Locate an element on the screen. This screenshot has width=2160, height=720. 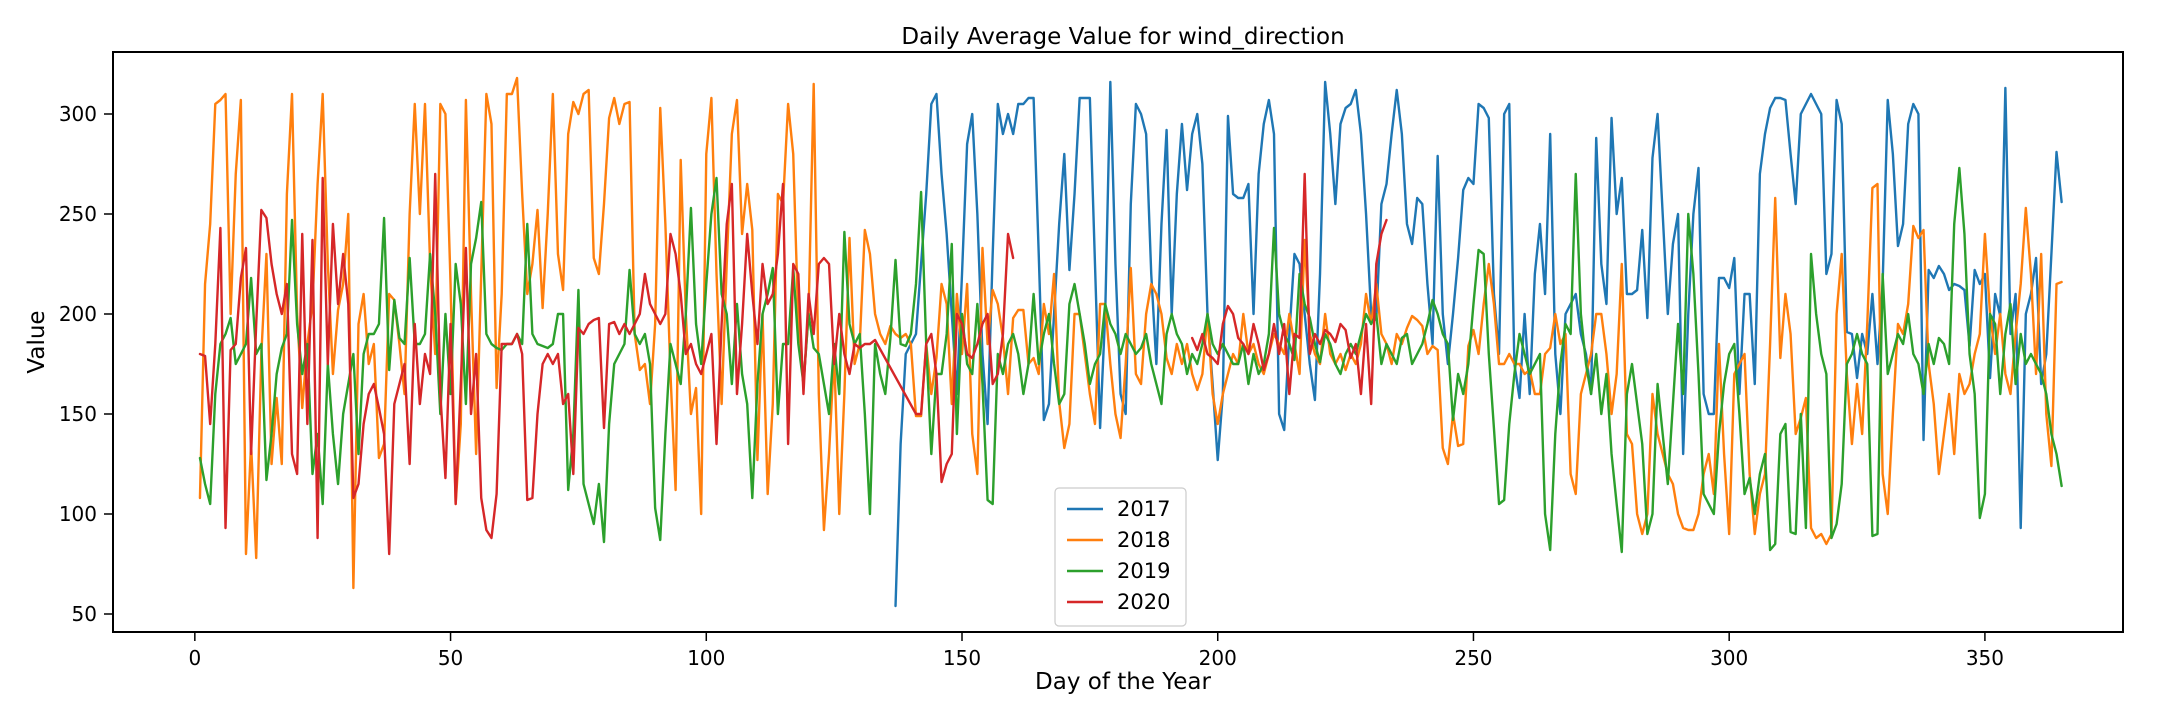
x-tick-label: 150 is located at coordinates (962, 658).